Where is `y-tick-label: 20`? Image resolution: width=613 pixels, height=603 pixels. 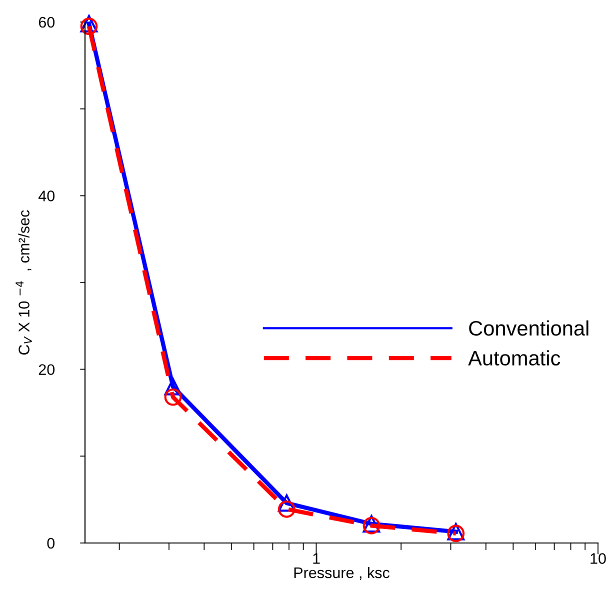 y-tick-label: 20 is located at coordinates (46, 370).